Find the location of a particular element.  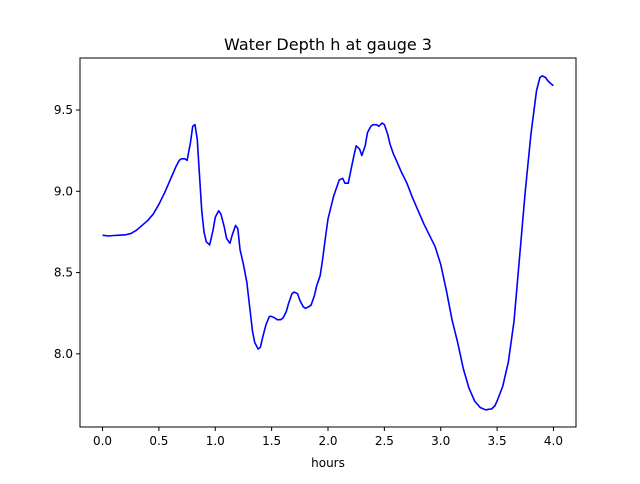

x-tick-label: 2.5 is located at coordinates (384, 441).